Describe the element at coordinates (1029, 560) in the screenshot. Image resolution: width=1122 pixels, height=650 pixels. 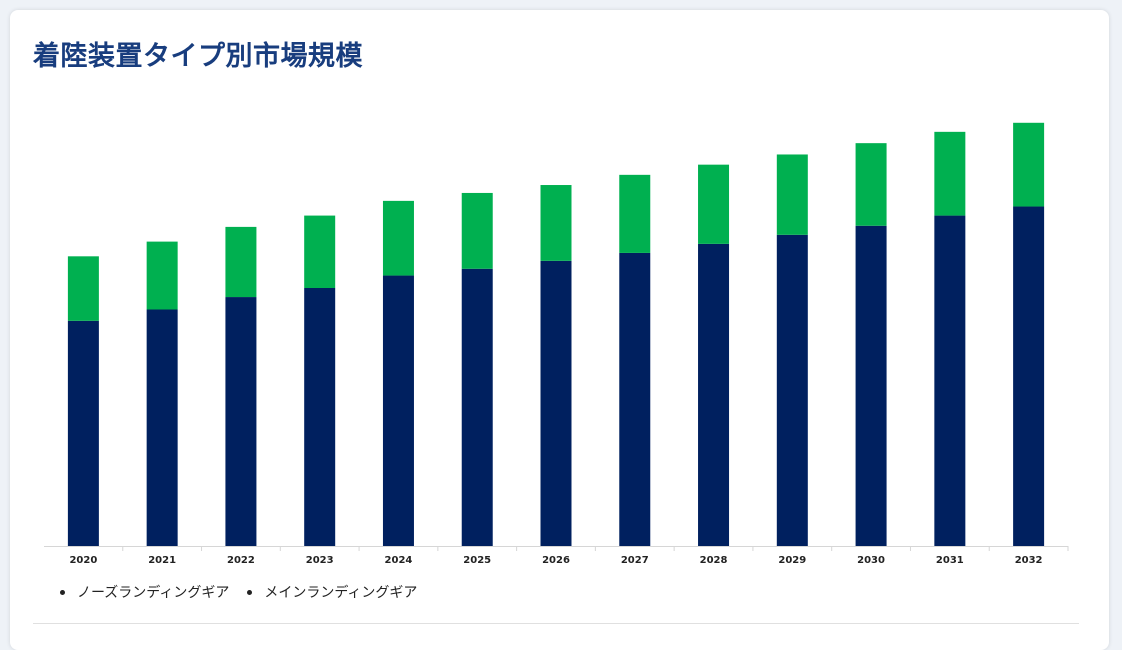
I see `x-tick-label: 2032` at that location.